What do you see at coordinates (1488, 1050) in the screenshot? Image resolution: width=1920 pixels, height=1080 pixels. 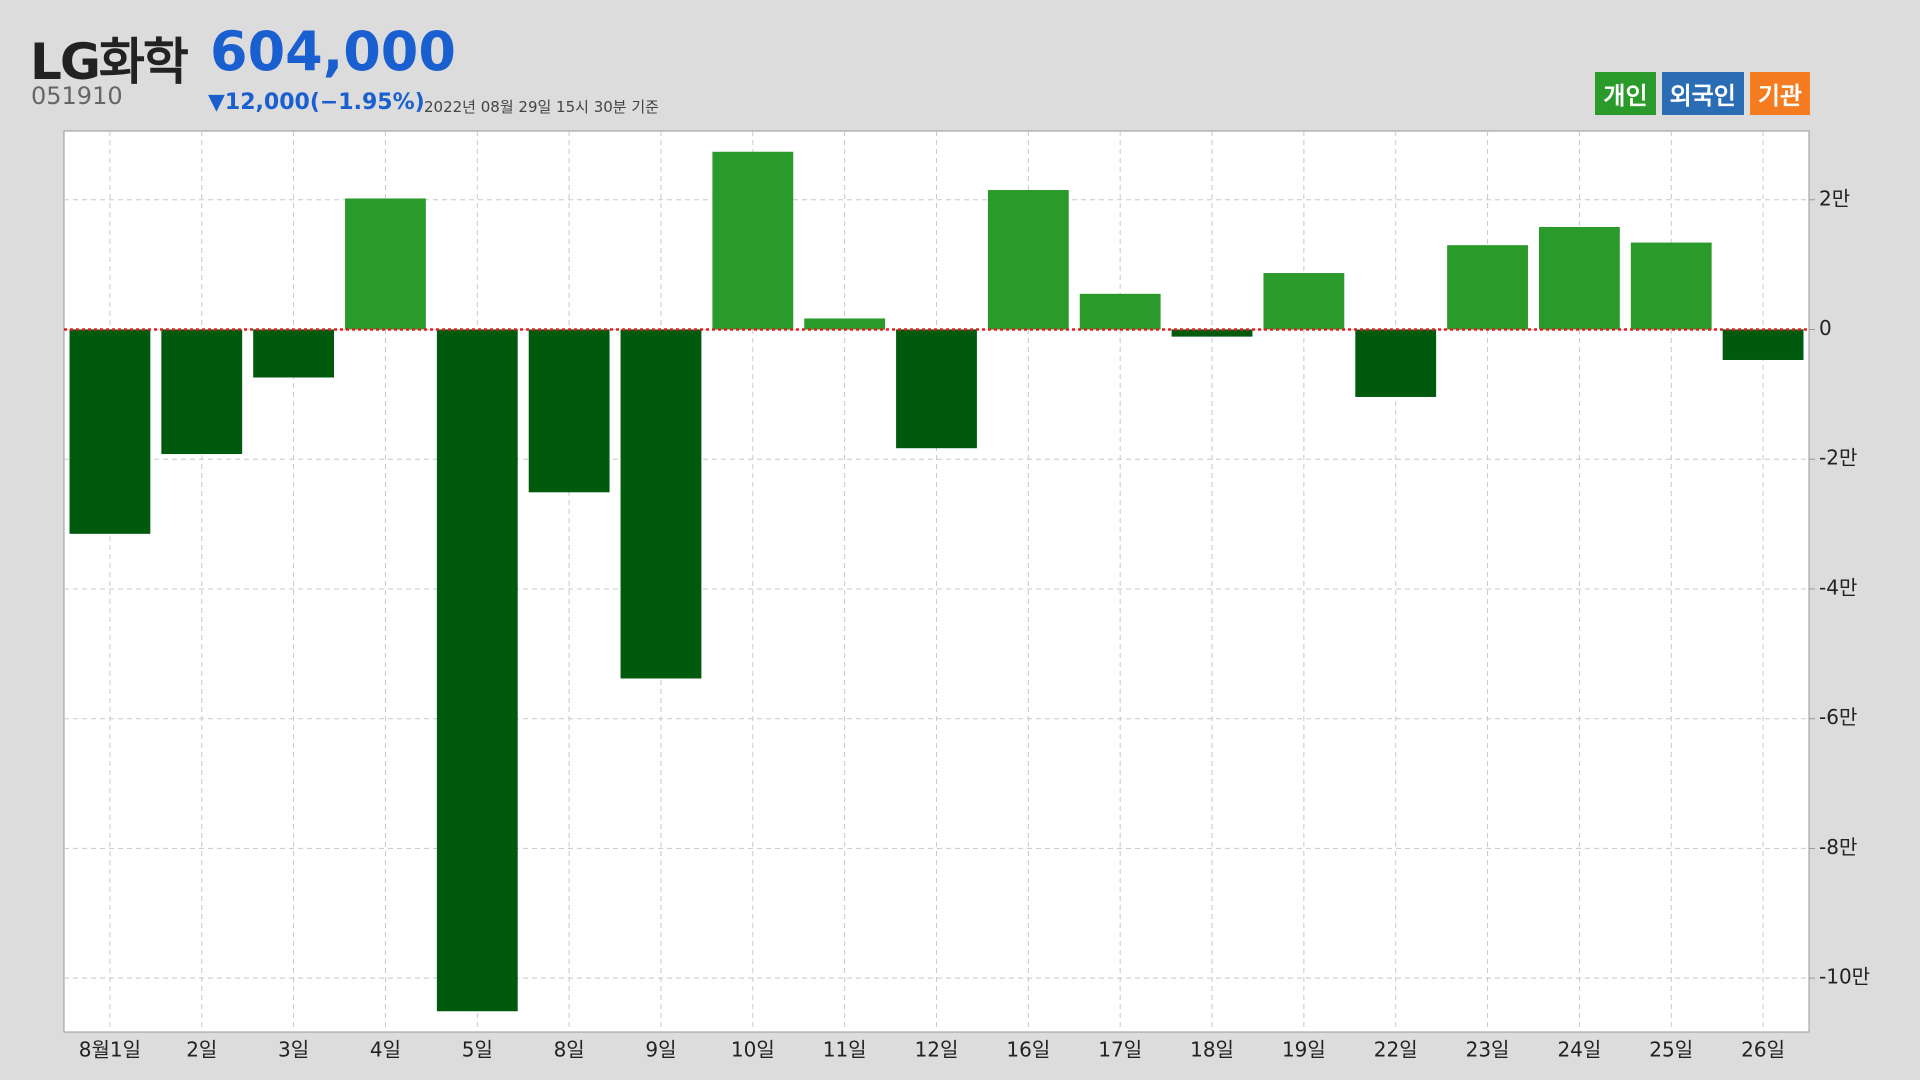 I see `x-tick-label: 23일` at bounding box center [1488, 1050].